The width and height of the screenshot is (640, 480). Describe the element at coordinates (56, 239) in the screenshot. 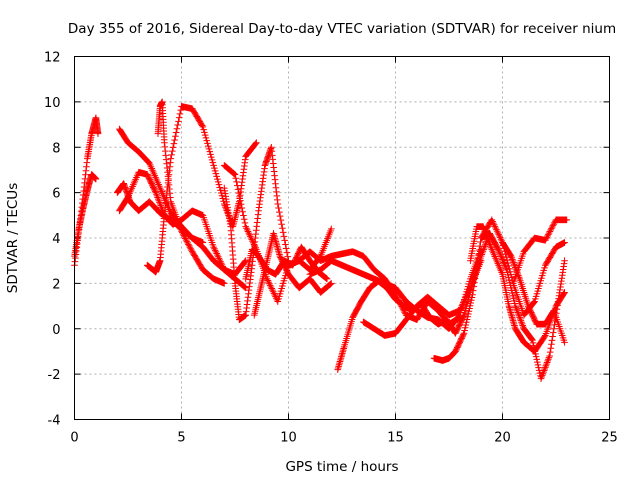

I see `y-tick-label: 4` at that location.